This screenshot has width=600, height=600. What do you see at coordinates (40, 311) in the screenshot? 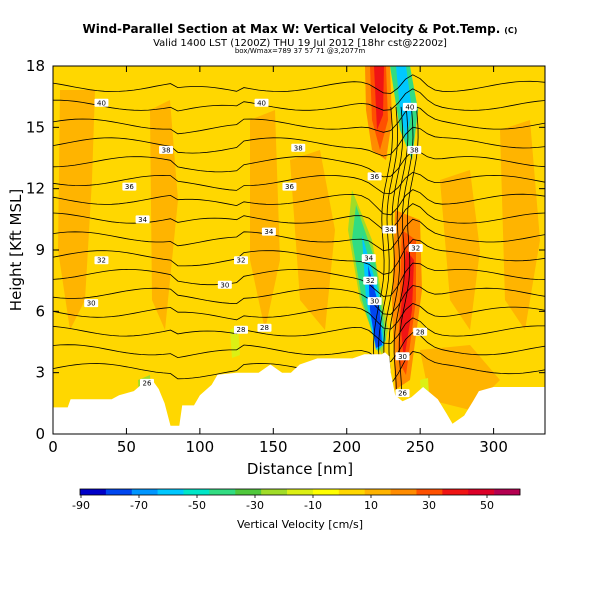
I see `y-tick-label: 6` at bounding box center [40, 311].